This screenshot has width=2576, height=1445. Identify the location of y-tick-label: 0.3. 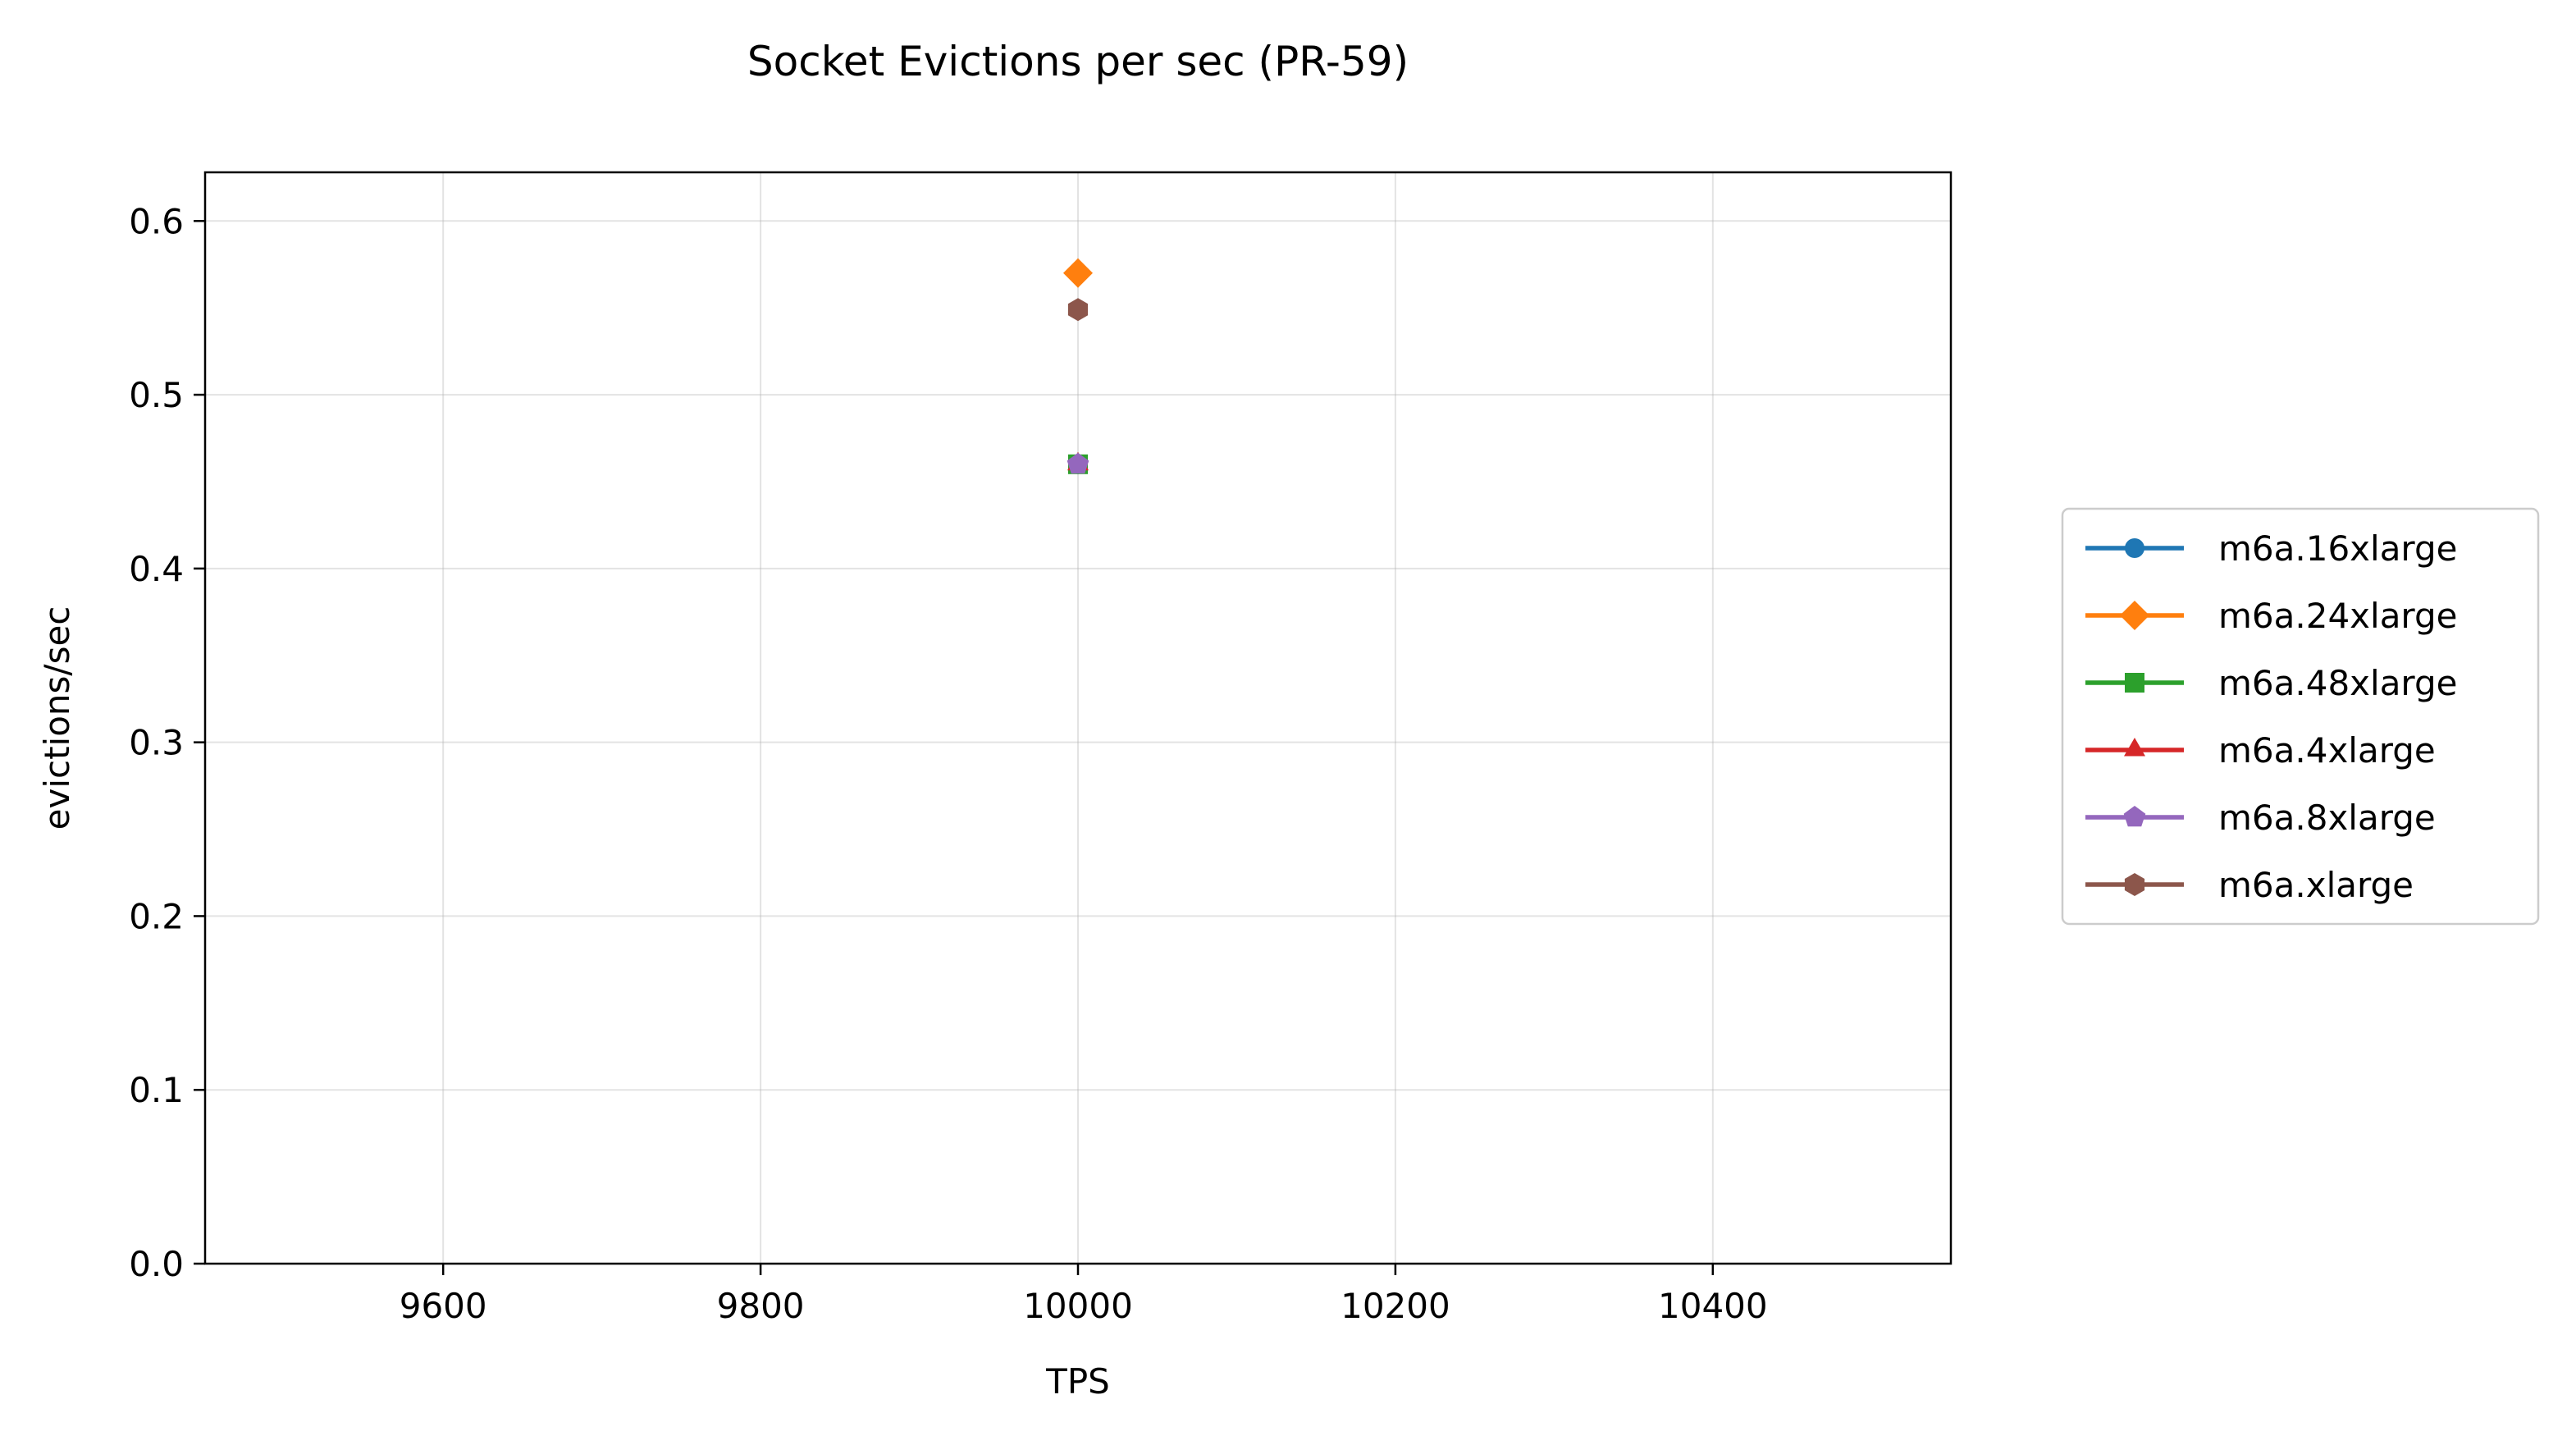
(157, 743).